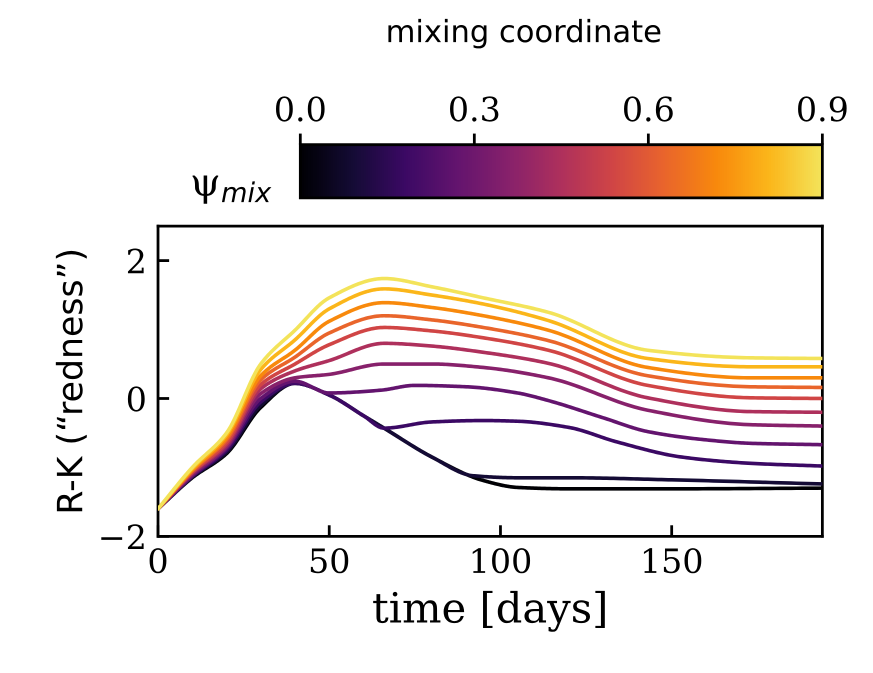 Image resolution: width=873 pixels, height=673 pixels. I want to click on y-tick-label: 2, so click(136, 261).